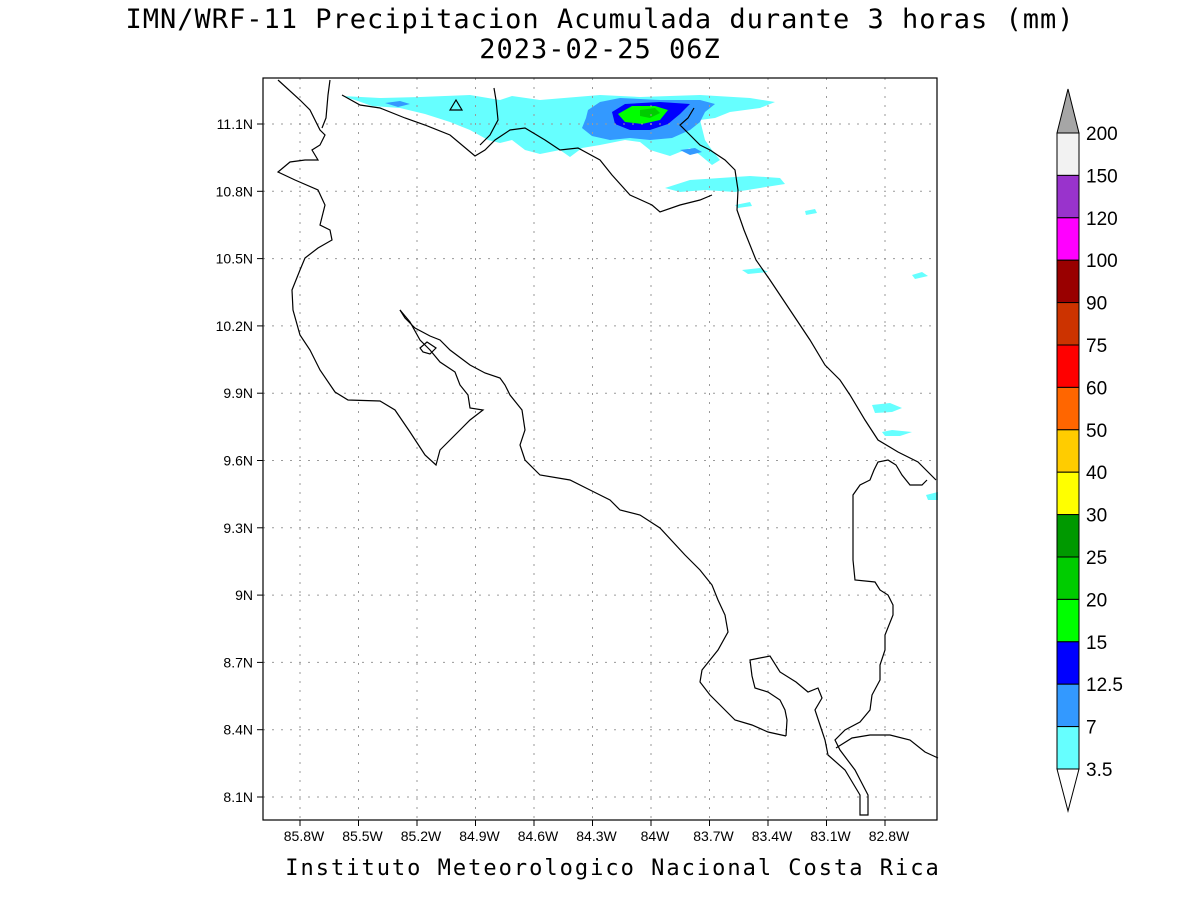 The height and width of the screenshot is (900, 1200). What do you see at coordinates (1096, 516) in the screenshot?
I see `colorbar-label: 30` at bounding box center [1096, 516].